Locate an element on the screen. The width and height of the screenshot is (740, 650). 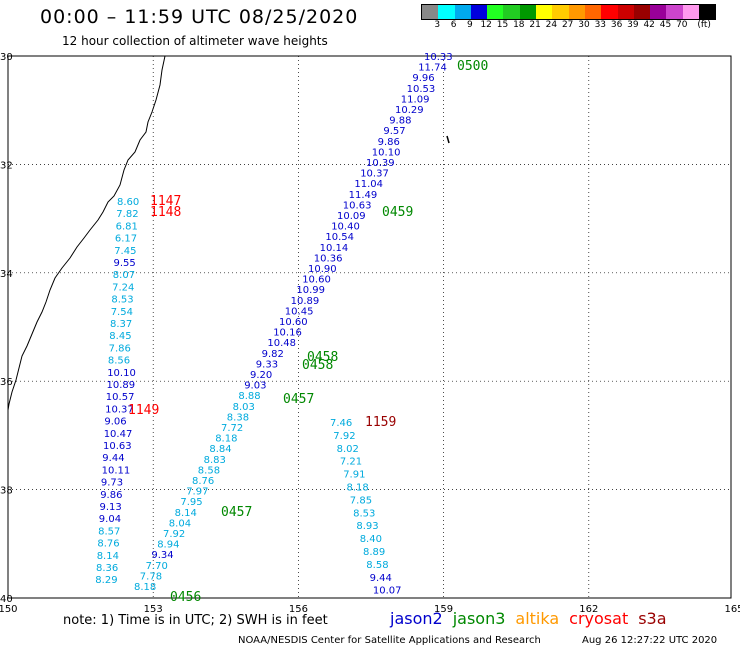
wave-height-value: 10.39 is located at coordinates (380, 163).